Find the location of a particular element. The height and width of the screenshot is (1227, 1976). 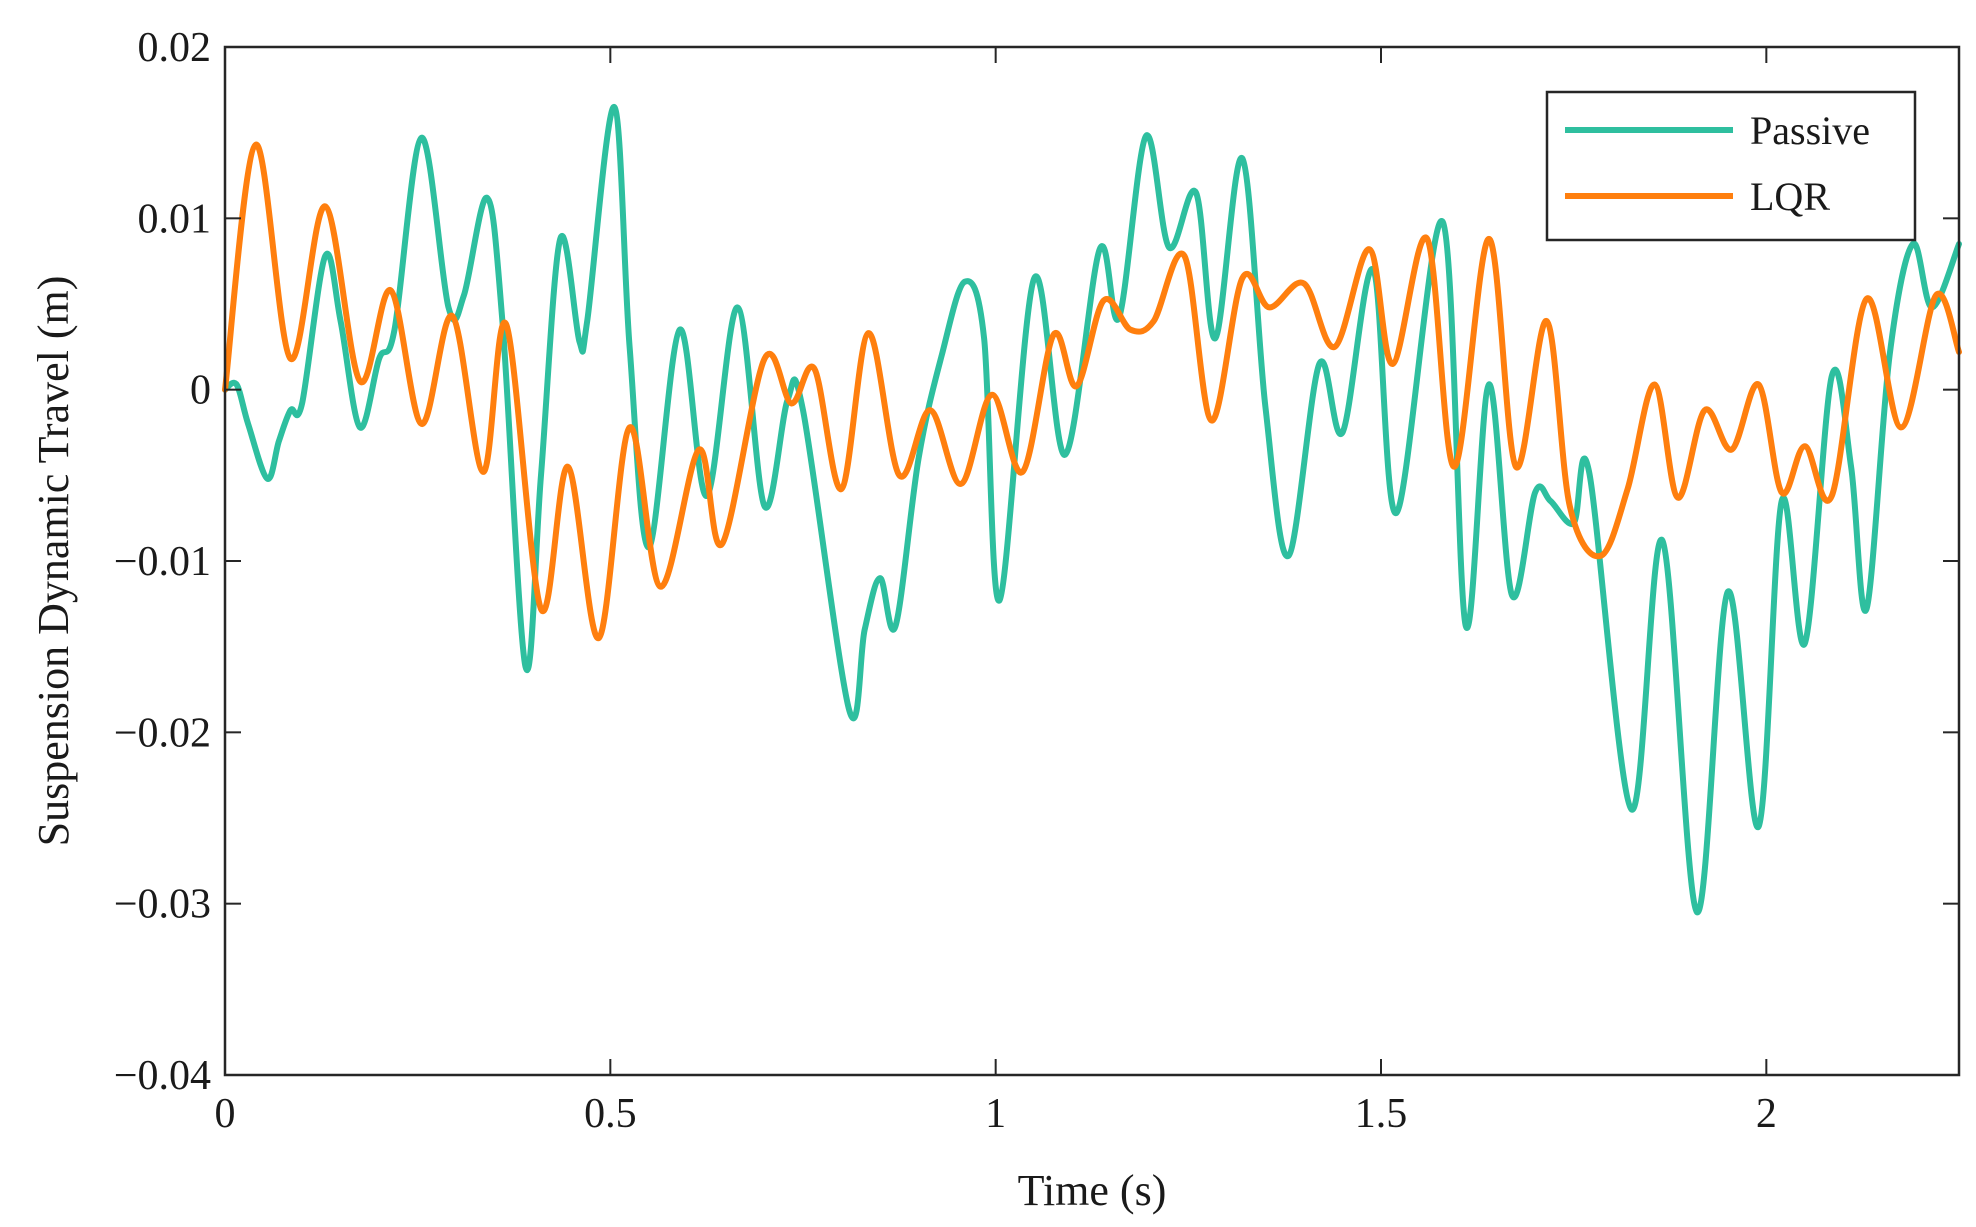

x-tick-label: 2 is located at coordinates (1766, 1114).